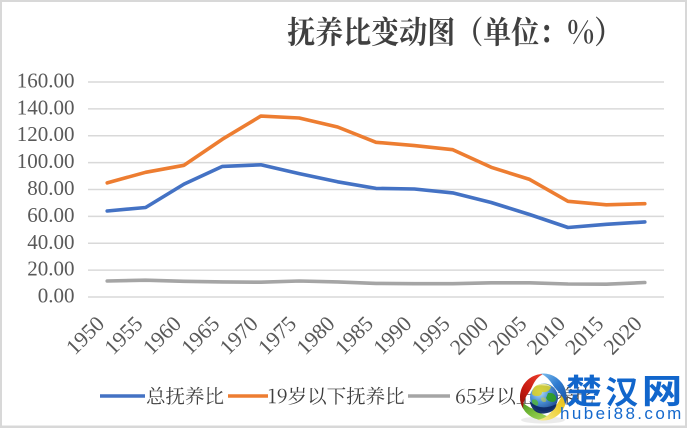 The height and width of the screenshot is (433, 687). What do you see at coordinates (50, 215) in the screenshot?
I see `svg-text: 60.00` at bounding box center [50, 215].